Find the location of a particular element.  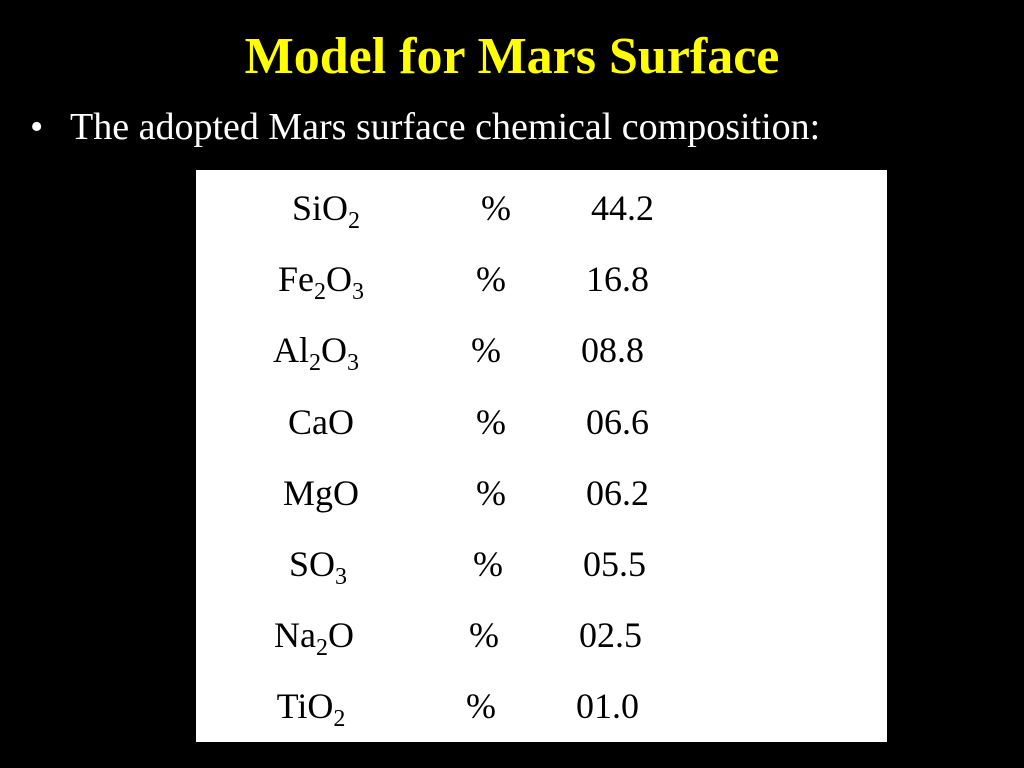

value-cell: 02.5 is located at coordinates (610, 635).